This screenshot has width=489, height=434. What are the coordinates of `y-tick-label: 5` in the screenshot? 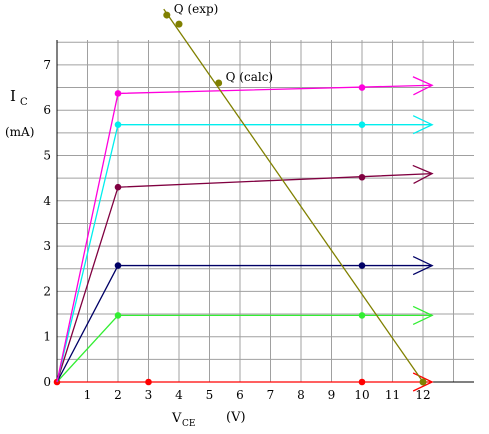 It's located at (47, 156).